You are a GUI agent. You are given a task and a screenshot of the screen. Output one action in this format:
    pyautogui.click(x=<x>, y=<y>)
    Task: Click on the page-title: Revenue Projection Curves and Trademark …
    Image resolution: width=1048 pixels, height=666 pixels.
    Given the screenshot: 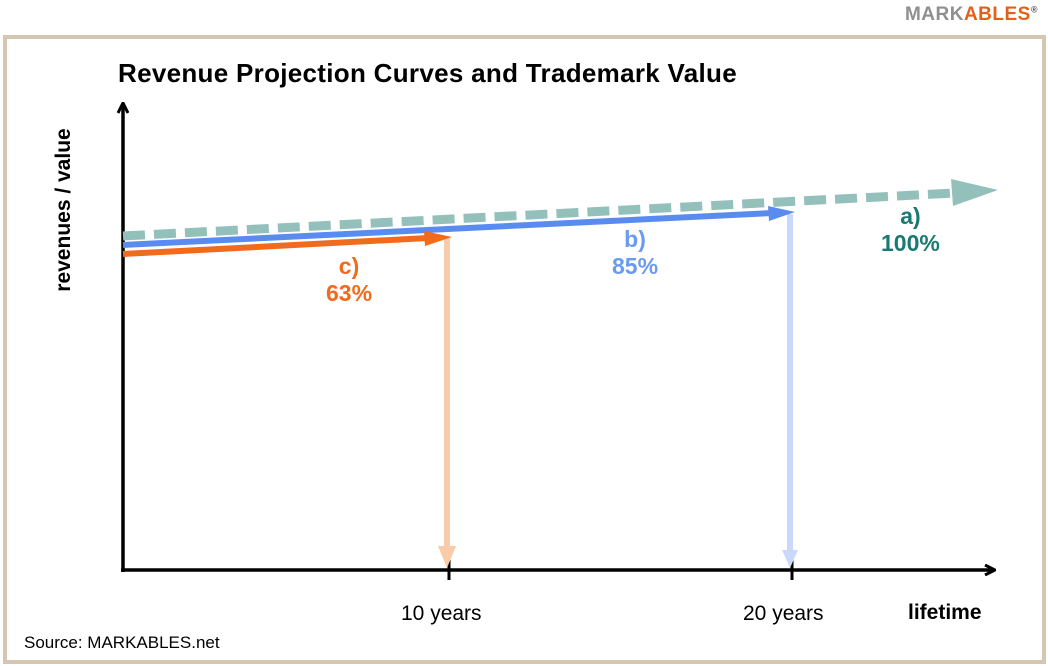 What is the action you would take?
    pyautogui.click(x=427, y=73)
    